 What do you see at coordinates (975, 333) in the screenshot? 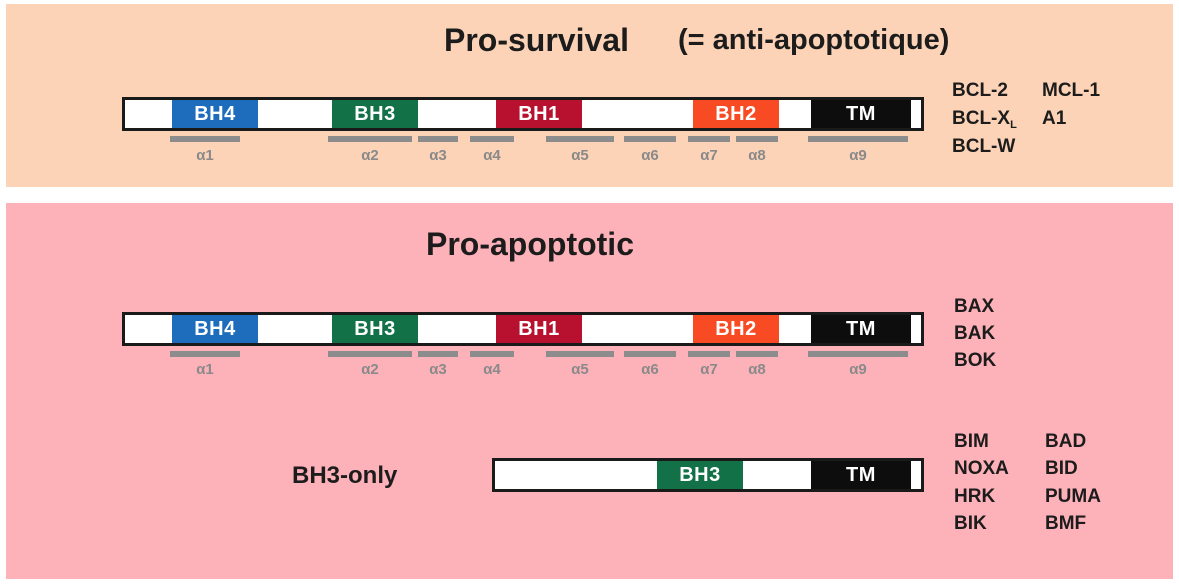
I see `protein-name: BAK` at bounding box center [975, 333].